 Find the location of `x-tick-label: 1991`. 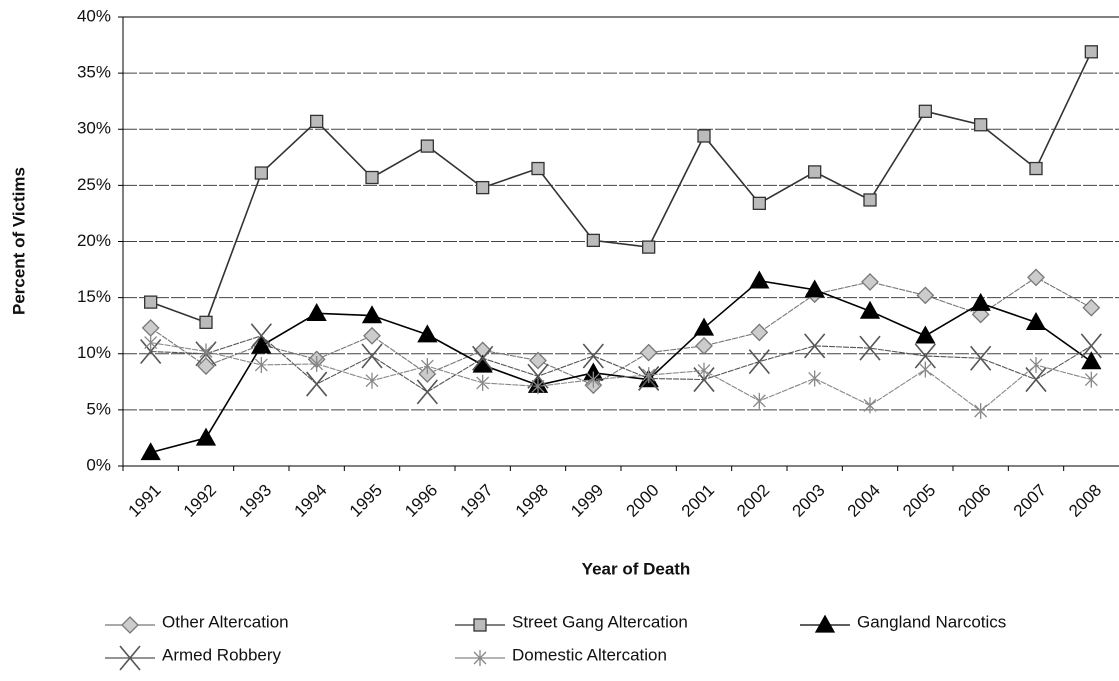

x-tick-label: 1991 is located at coordinates (144, 501).